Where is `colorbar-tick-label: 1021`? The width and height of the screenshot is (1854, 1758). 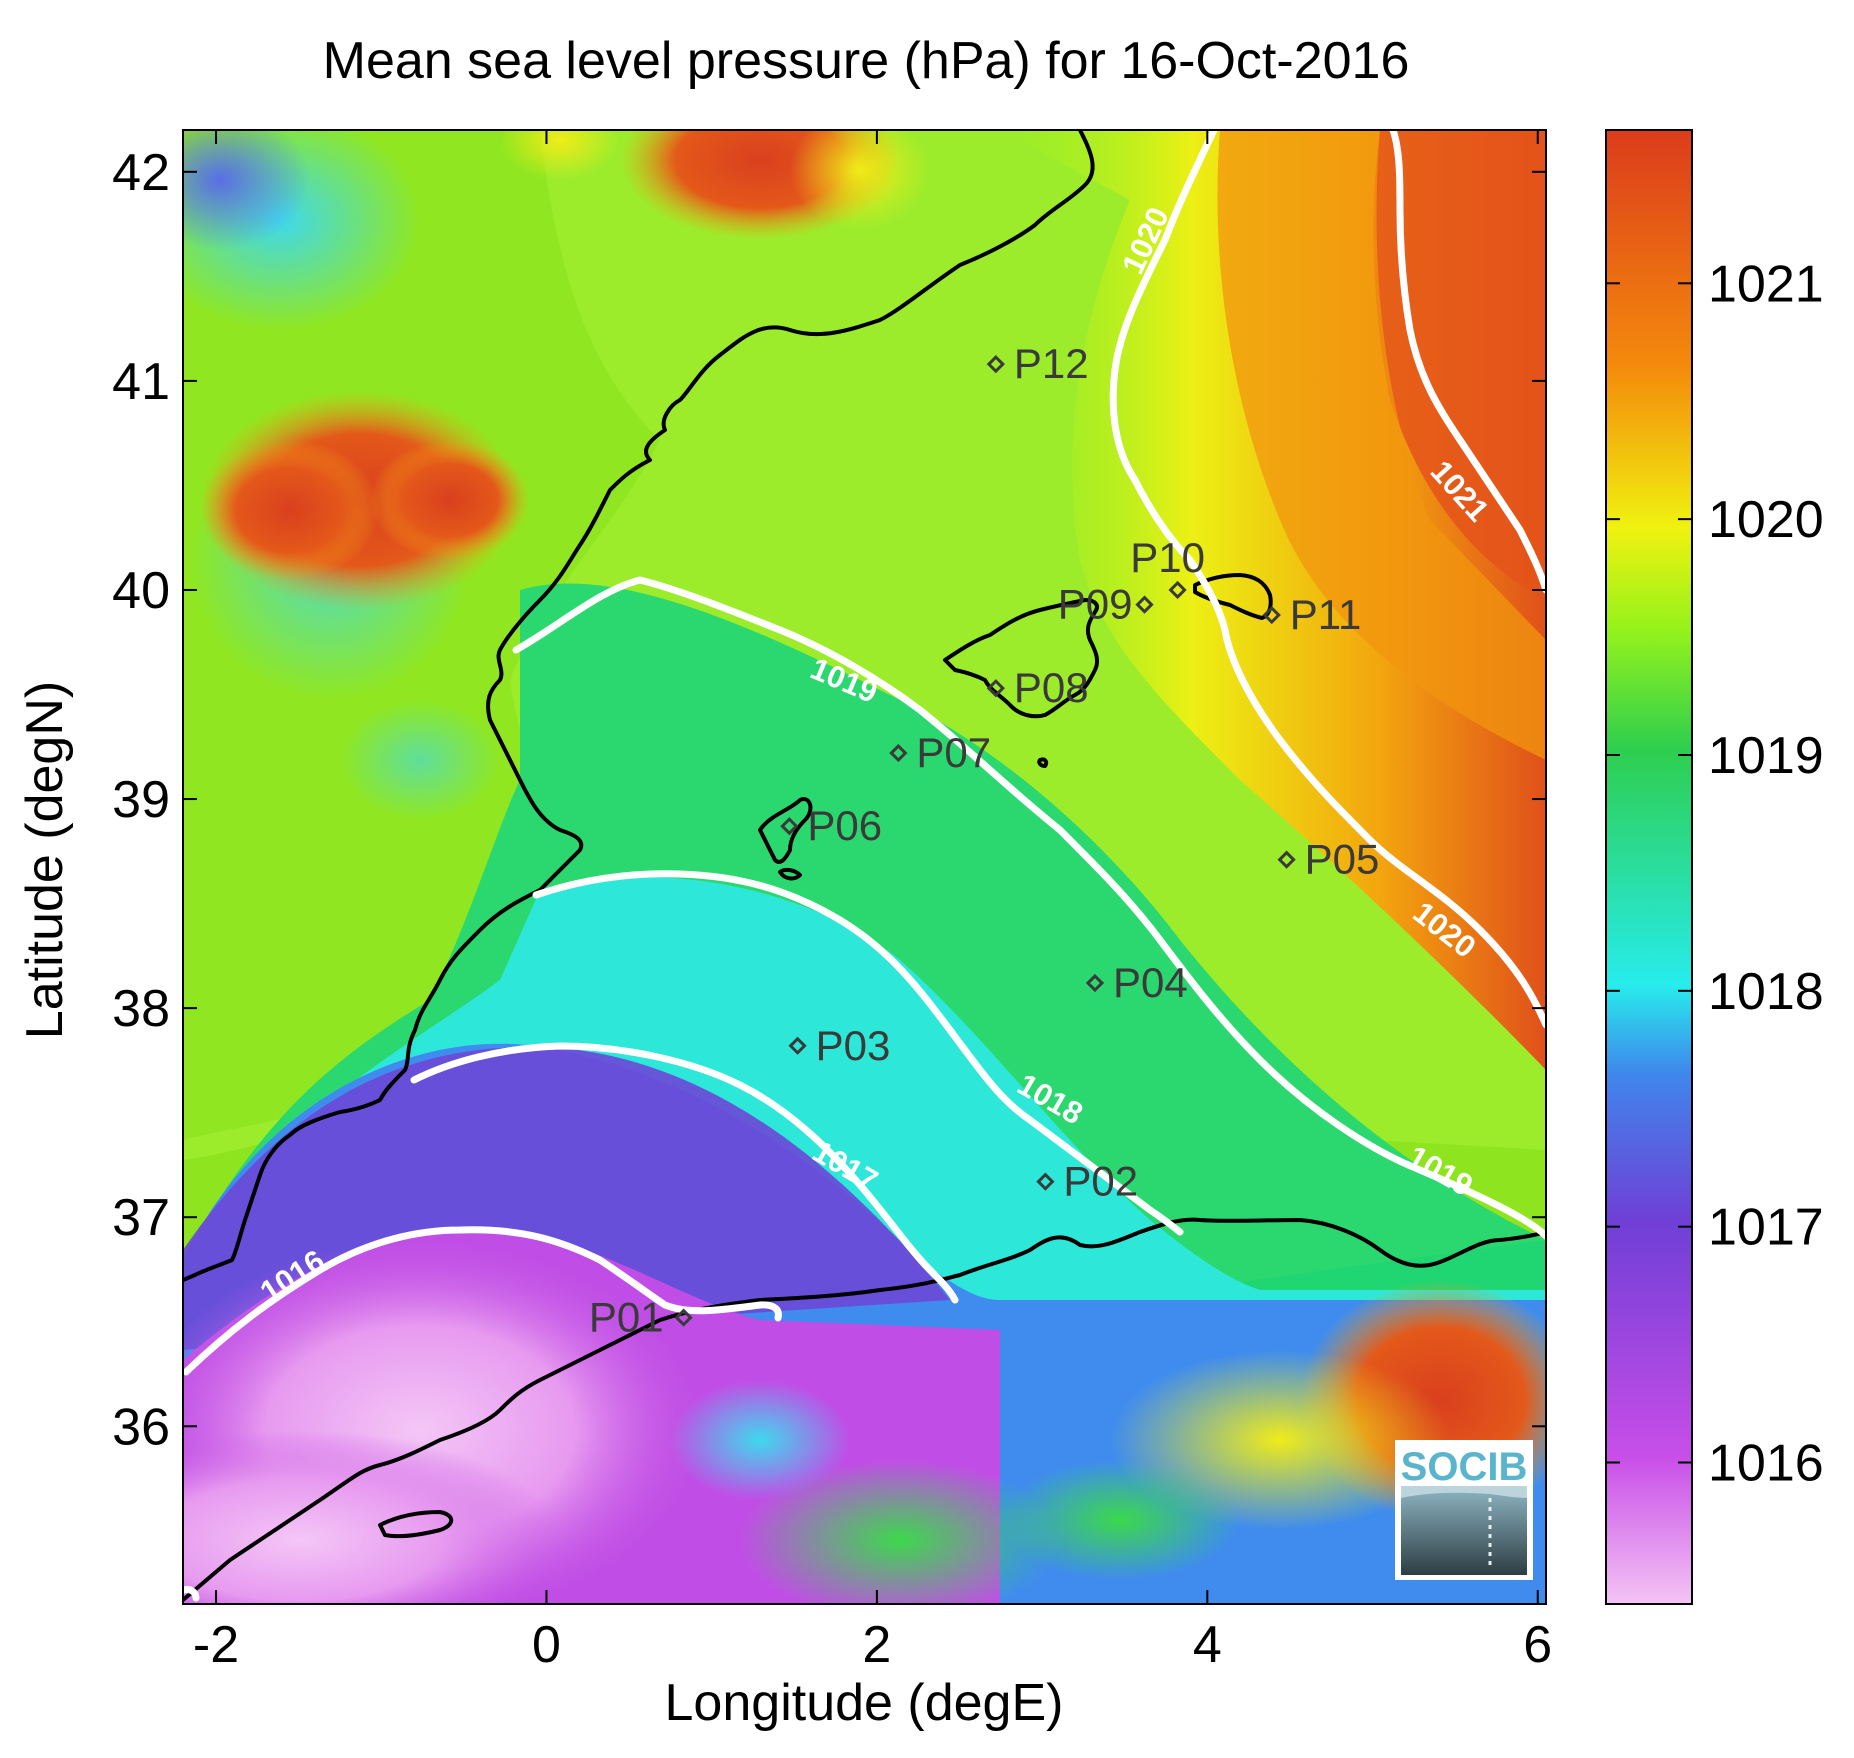 colorbar-tick-label: 1021 is located at coordinates (1766, 284).